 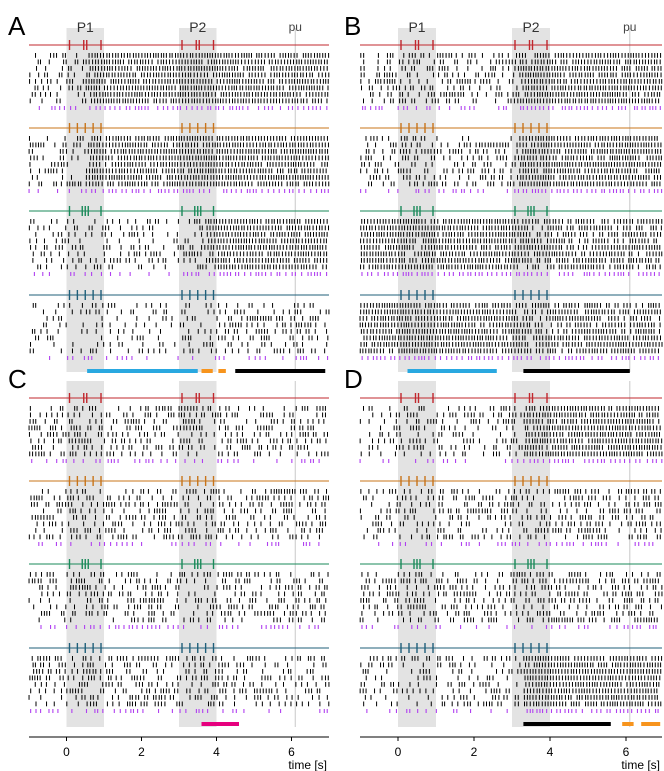 What do you see at coordinates (198, 200) in the screenshot?
I see `shade-p2-a` at bounding box center [198, 200].